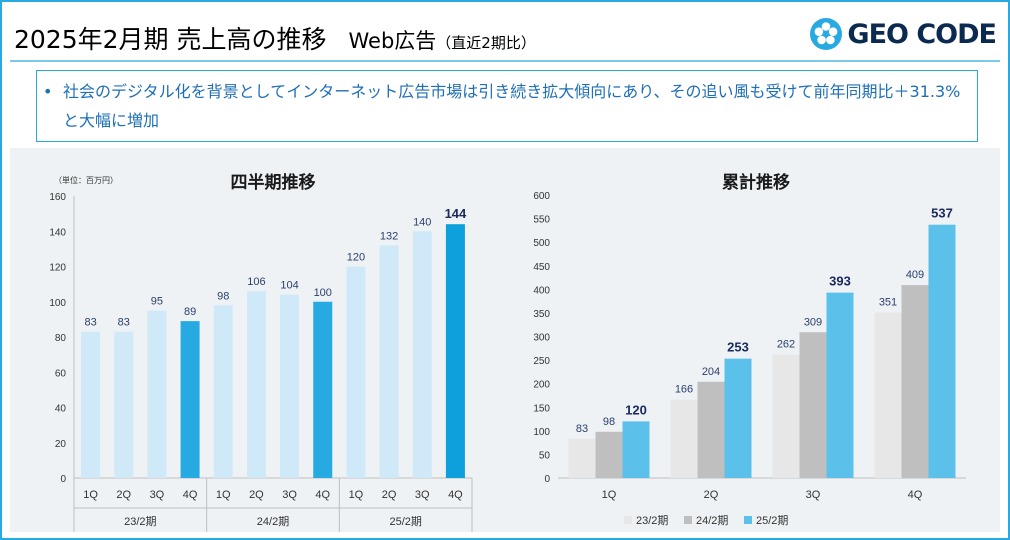 Image resolution: width=1010 pixels, height=540 pixels. Describe the element at coordinates (190, 312) in the screenshot. I see `data-label: 89` at that location.